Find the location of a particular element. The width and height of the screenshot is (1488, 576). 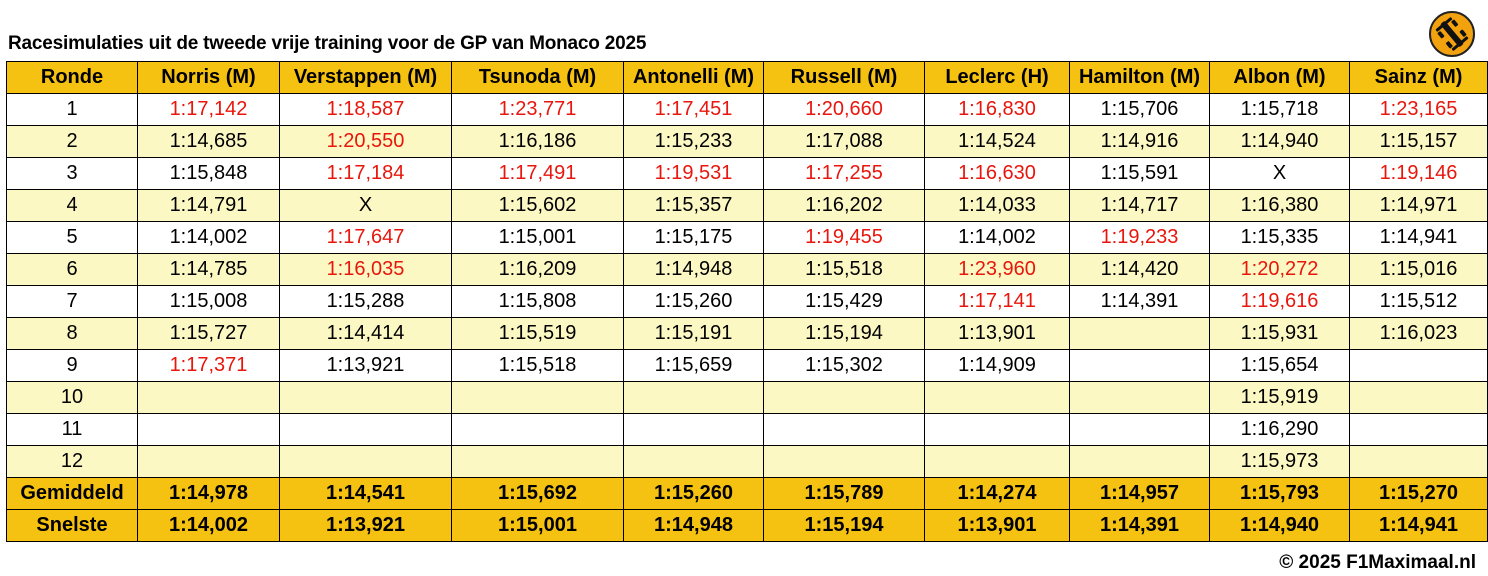

summary-value: 1:15,001 is located at coordinates (537, 525).